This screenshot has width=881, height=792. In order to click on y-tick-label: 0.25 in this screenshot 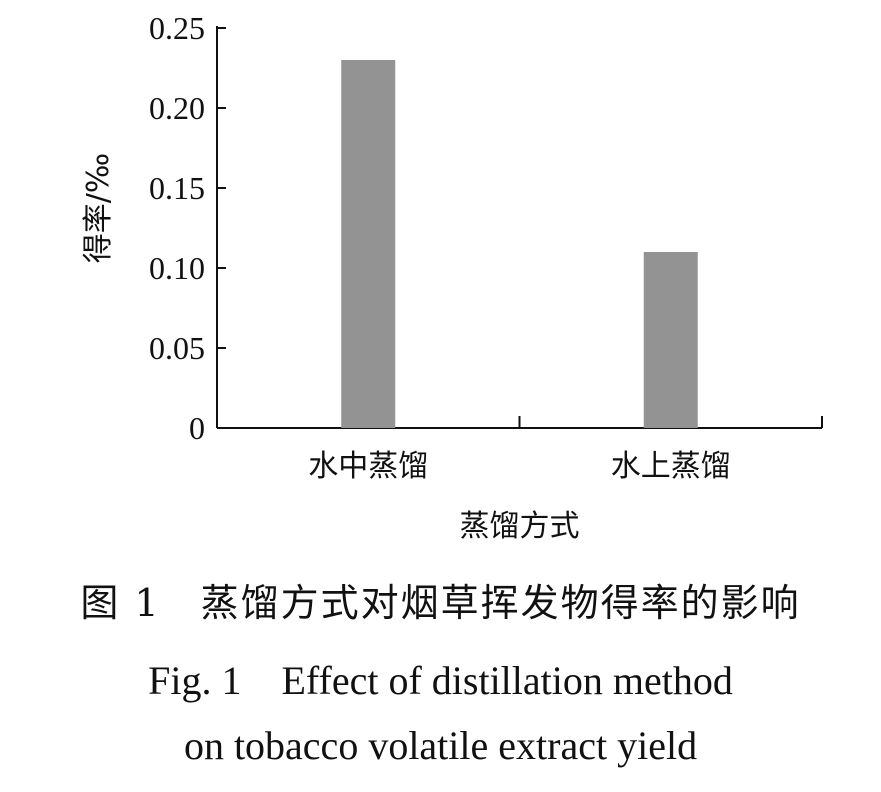, I will do `click(177, 28)`.